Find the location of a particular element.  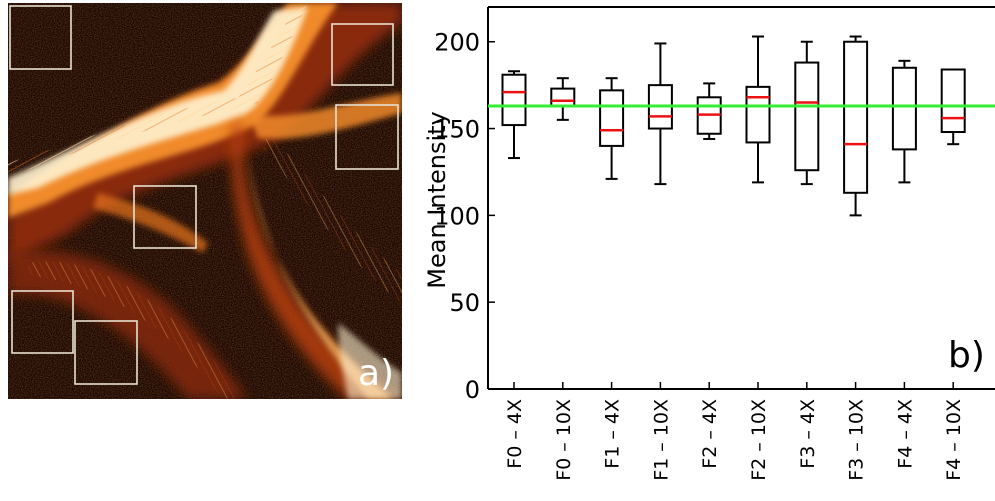

y-tick-label: 100 is located at coordinates (457, 216).